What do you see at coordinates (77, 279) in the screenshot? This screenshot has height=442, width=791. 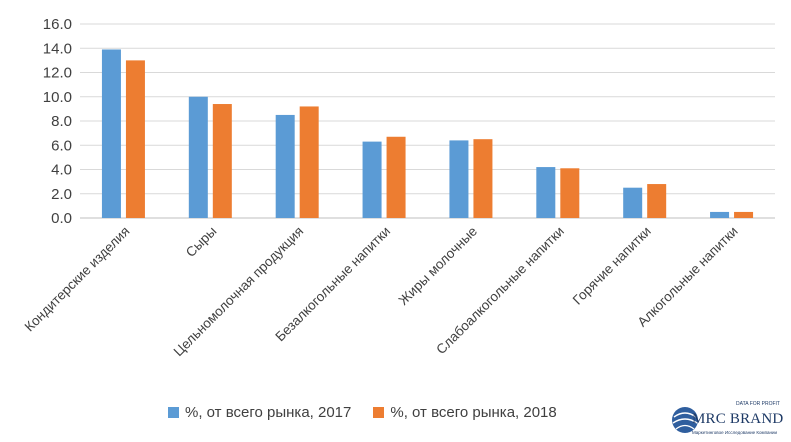 I see `category-label: Кондитерские изделия` at bounding box center [77, 279].